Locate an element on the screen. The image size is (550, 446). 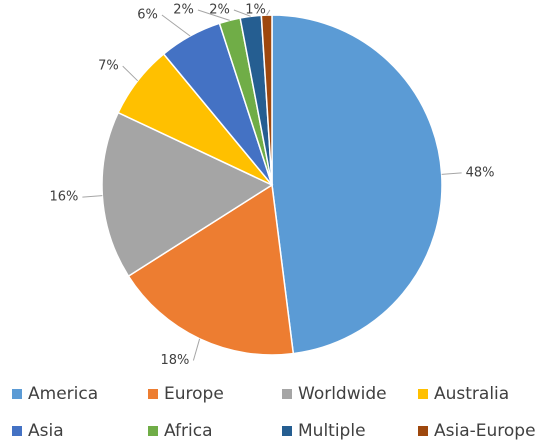
legend-label: Europe is located at coordinates (194, 394).